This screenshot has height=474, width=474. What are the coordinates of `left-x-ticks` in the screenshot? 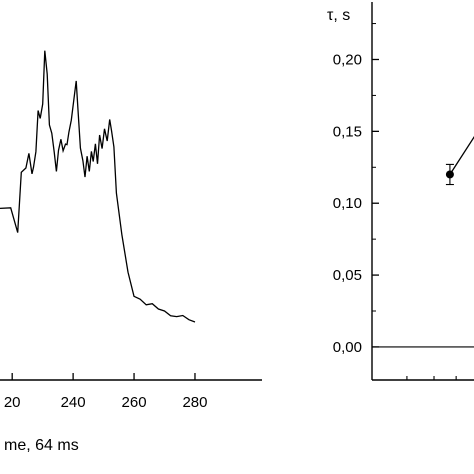 It's located at (103, 376).